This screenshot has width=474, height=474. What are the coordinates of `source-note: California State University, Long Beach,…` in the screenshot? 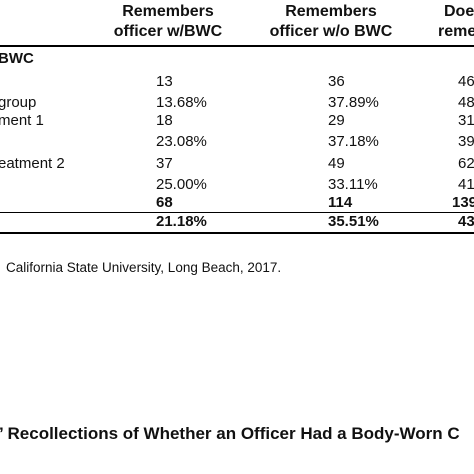 It's located at (144, 267).